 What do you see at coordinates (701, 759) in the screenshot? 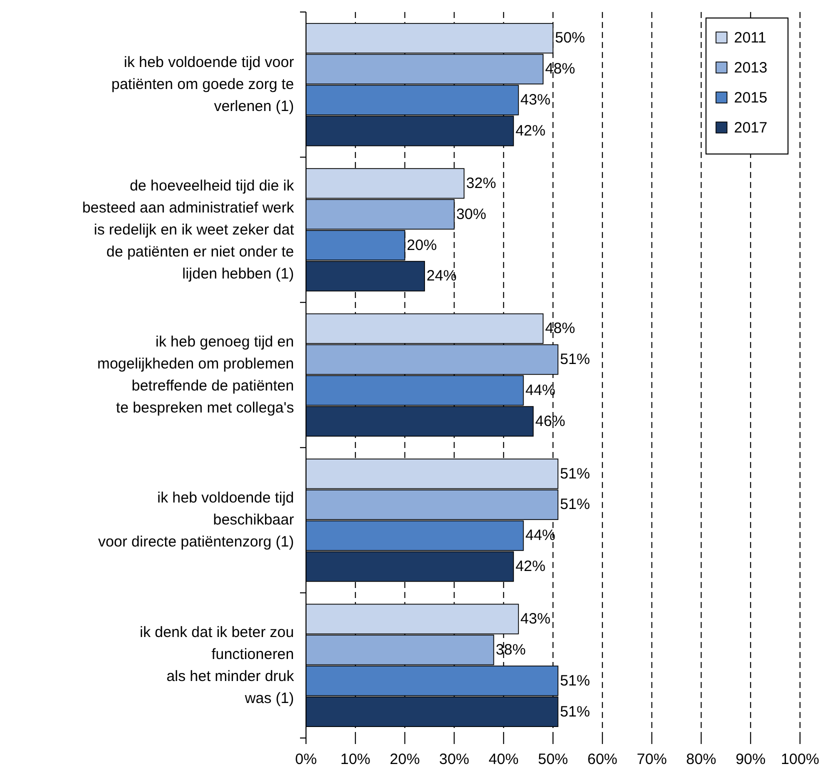
I see `x-tick-label: 80%` at bounding box center [701, 759].